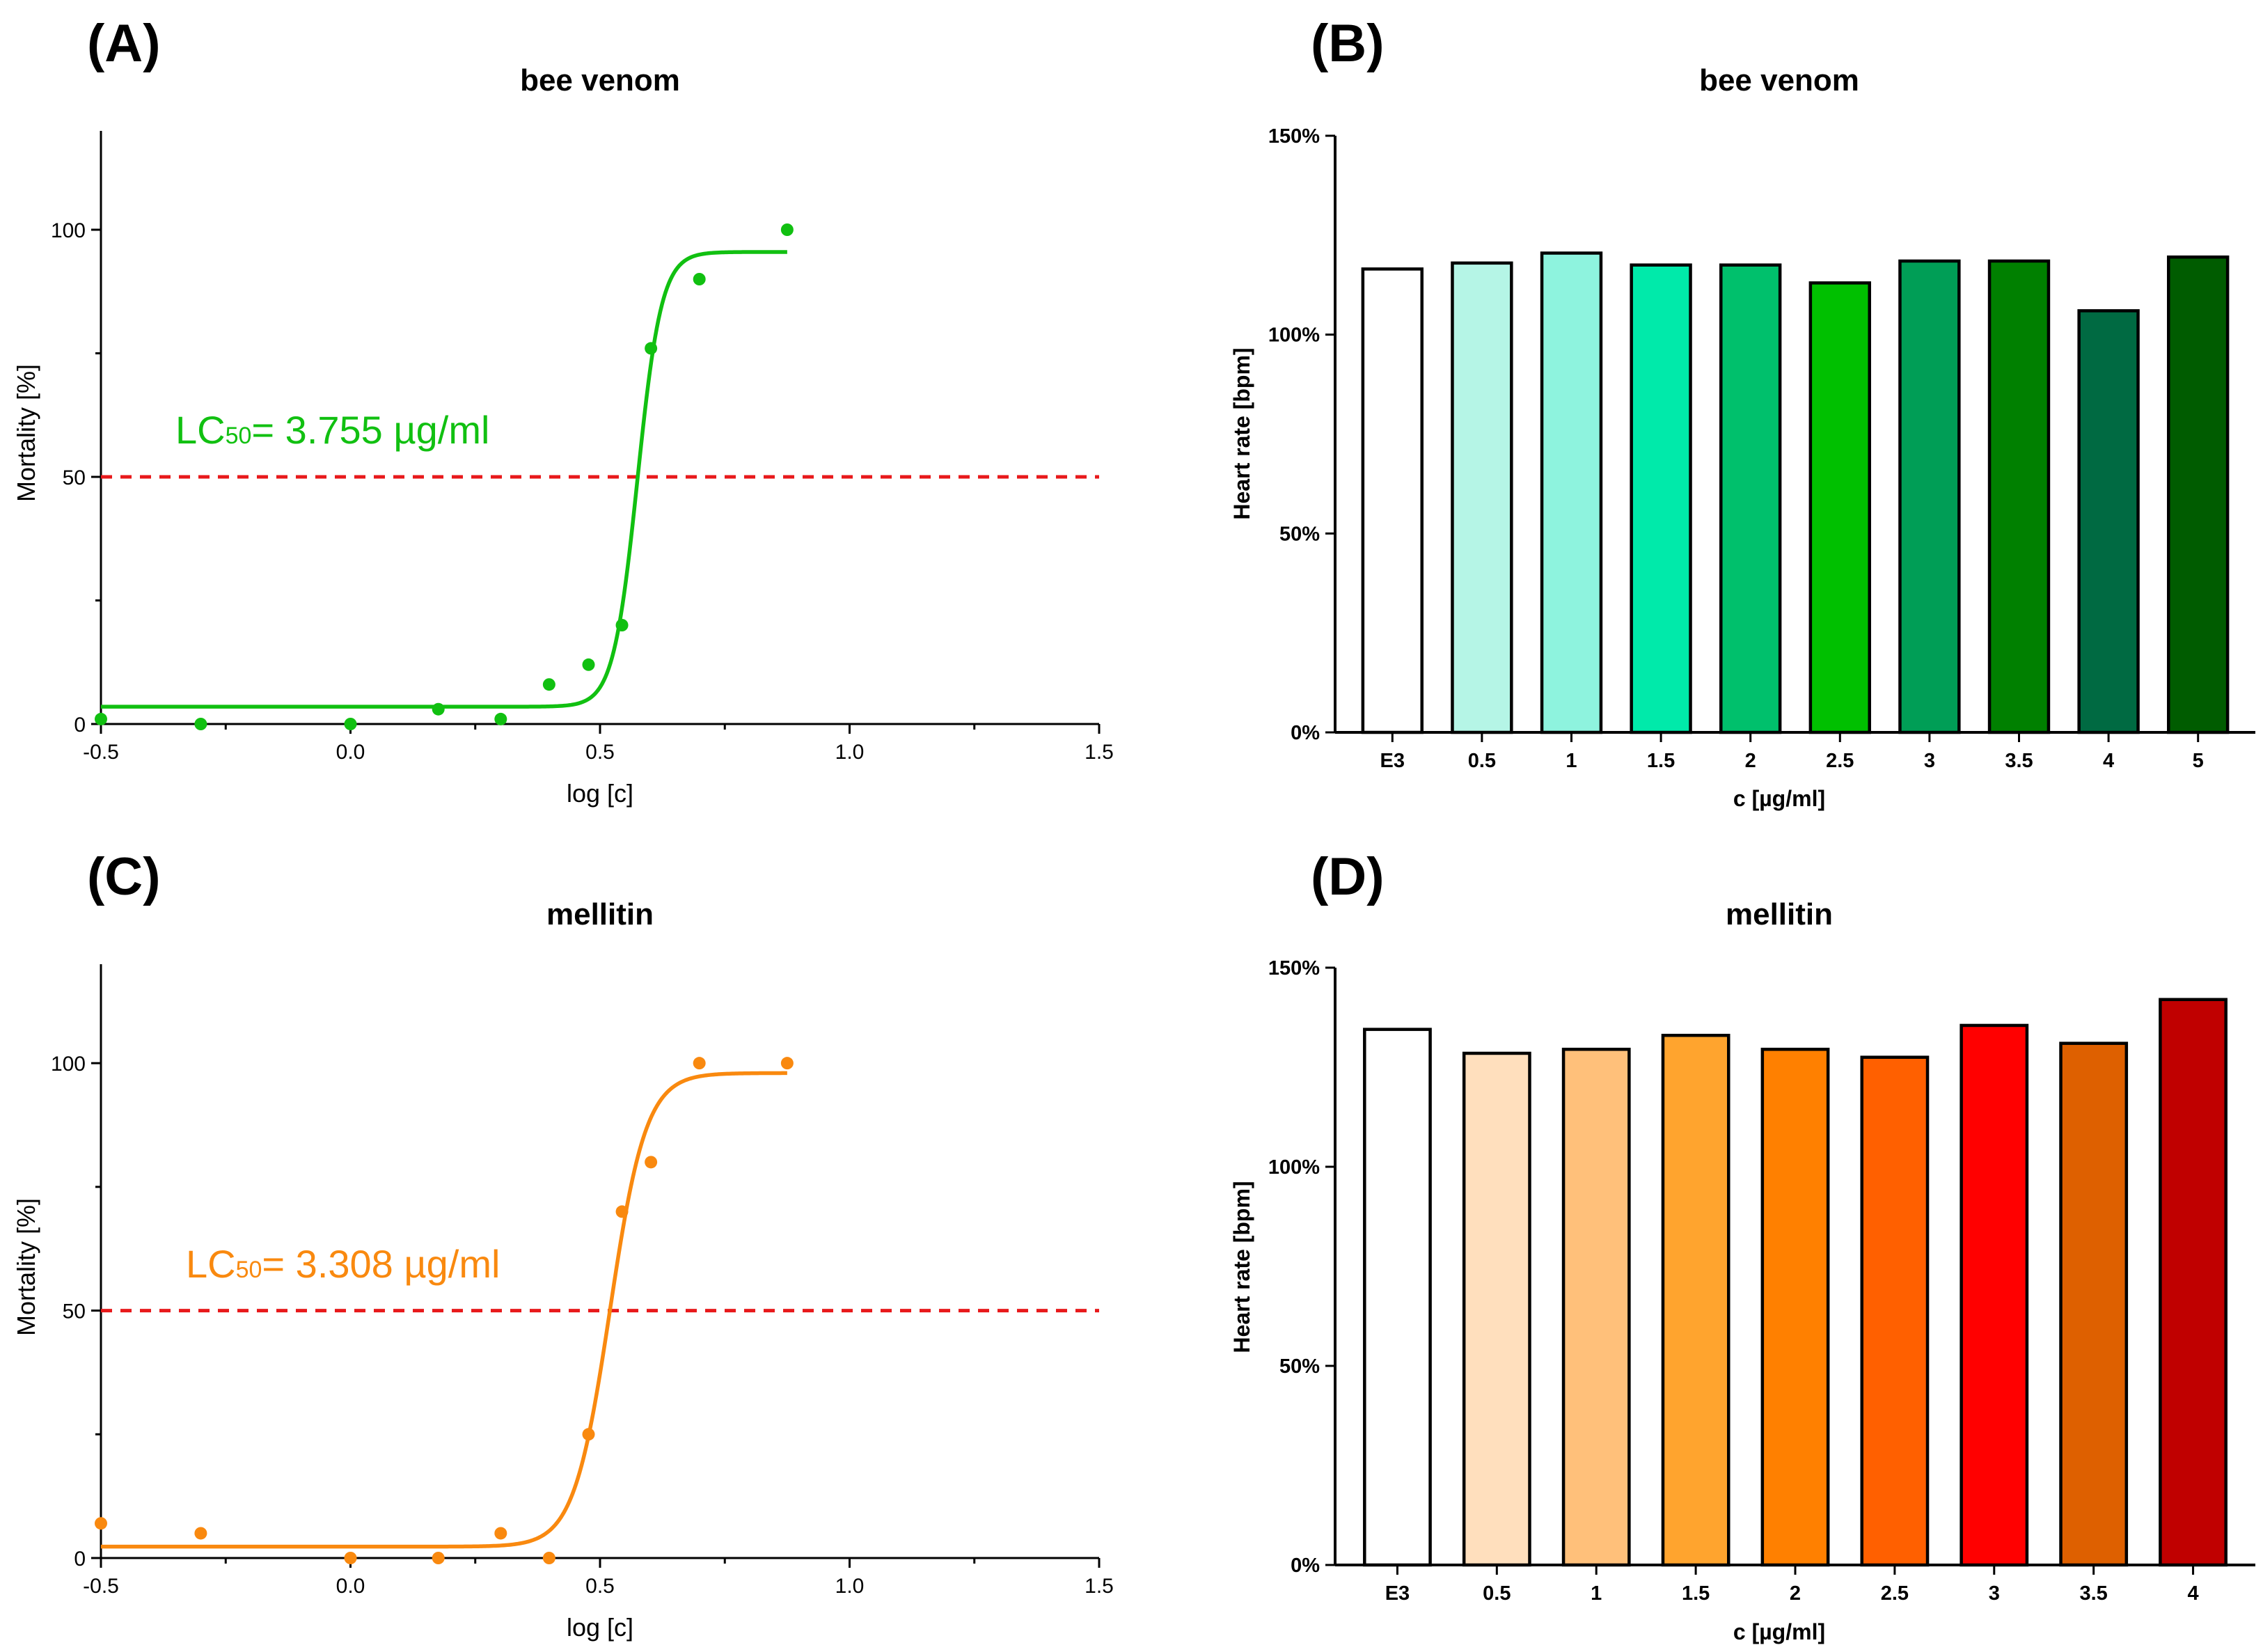 This screenshot has width=2263, height=1652. Describe the element at coordinates (350, 752) in the screenshot. I see `x-tick-label-a: 0.0` at that location.